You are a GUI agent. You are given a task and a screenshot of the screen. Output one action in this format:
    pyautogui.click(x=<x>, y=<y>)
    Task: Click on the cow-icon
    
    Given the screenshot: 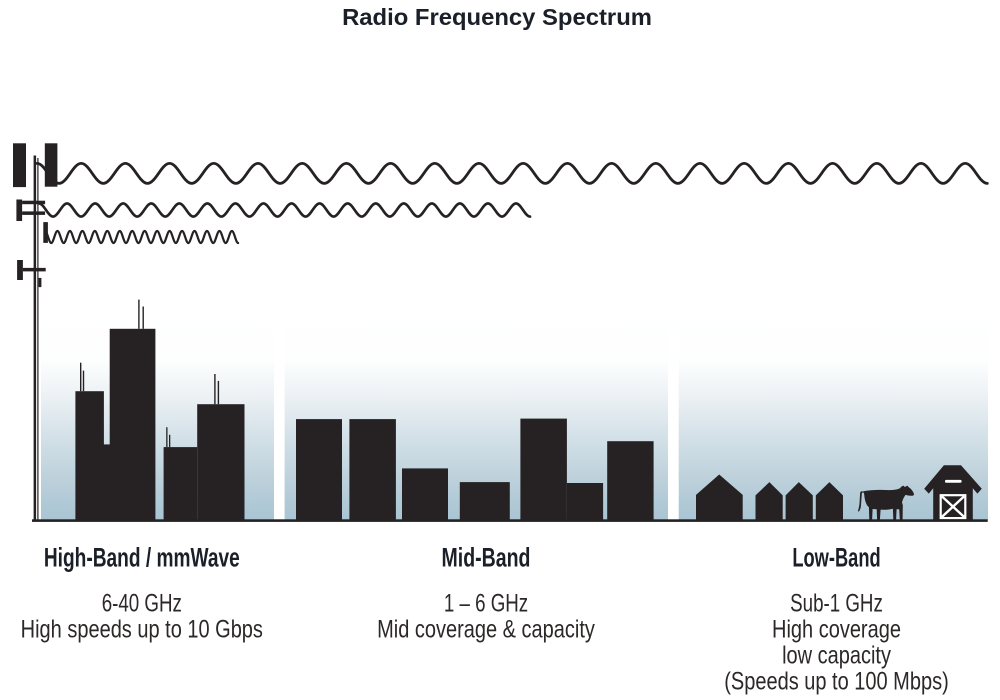 What is the action you would take?
    pyautogui.click(x=885, y=502)
    